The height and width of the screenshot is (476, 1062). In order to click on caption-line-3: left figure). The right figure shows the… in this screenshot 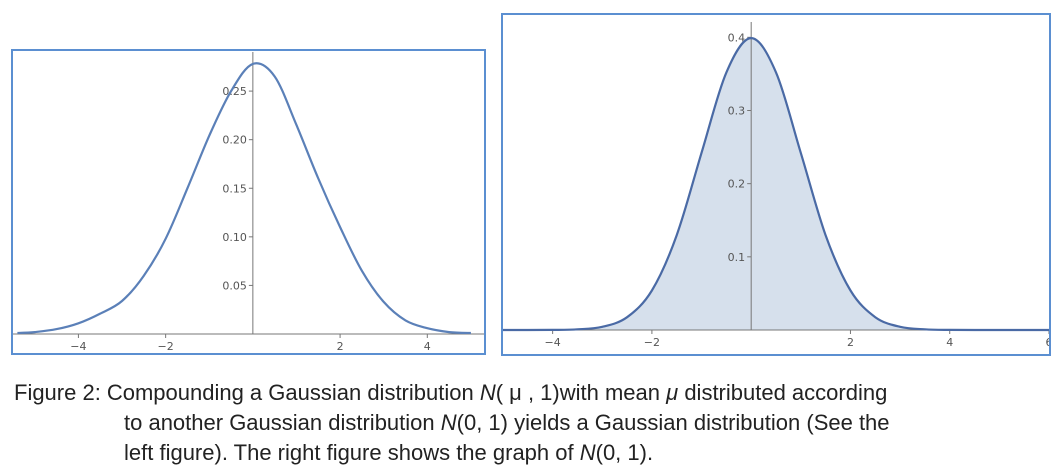, I will do `click(534, 453)`.